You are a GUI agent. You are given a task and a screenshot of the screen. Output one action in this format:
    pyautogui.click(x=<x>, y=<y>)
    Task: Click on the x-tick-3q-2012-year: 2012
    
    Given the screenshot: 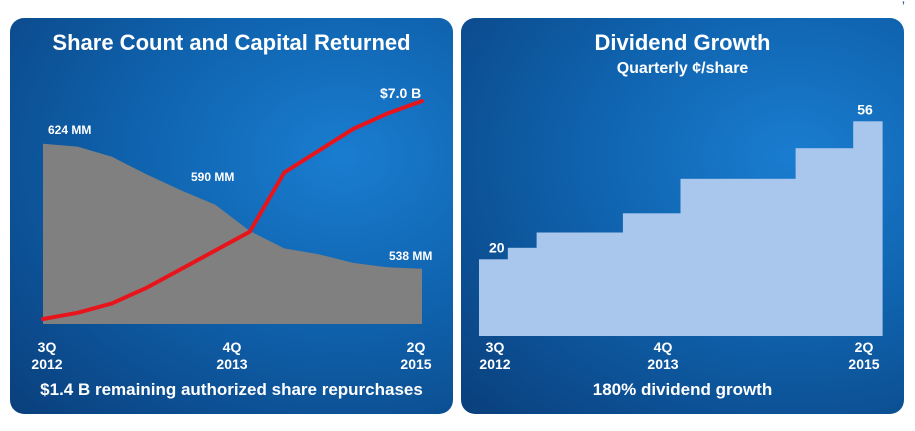 What is the action you would take?
    pyautogui.click(x=46, y=364)
    